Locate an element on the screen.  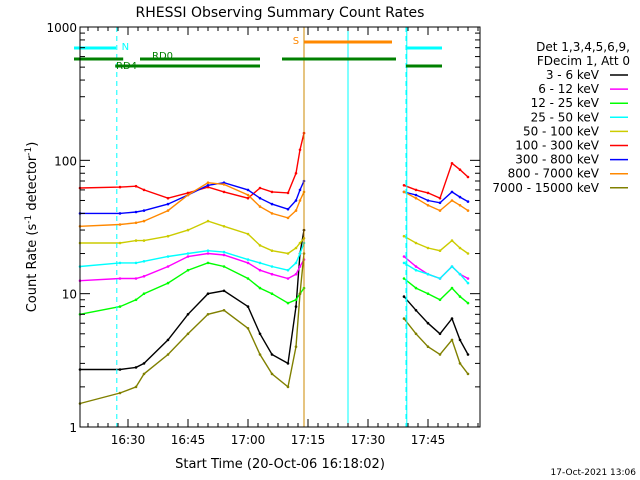
y-axis-label-end: ) is located at coordinates (32, 144).